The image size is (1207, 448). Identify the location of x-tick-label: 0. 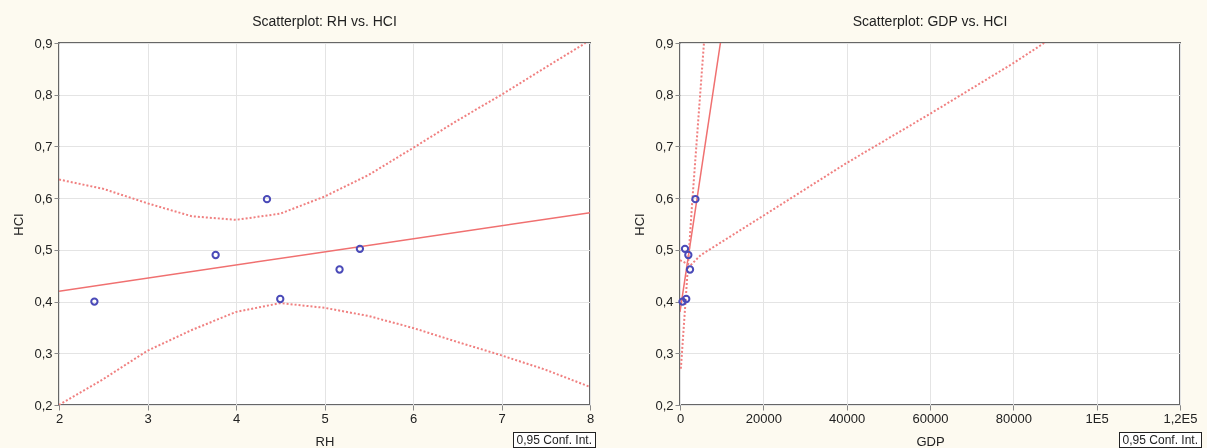
(680, 418).